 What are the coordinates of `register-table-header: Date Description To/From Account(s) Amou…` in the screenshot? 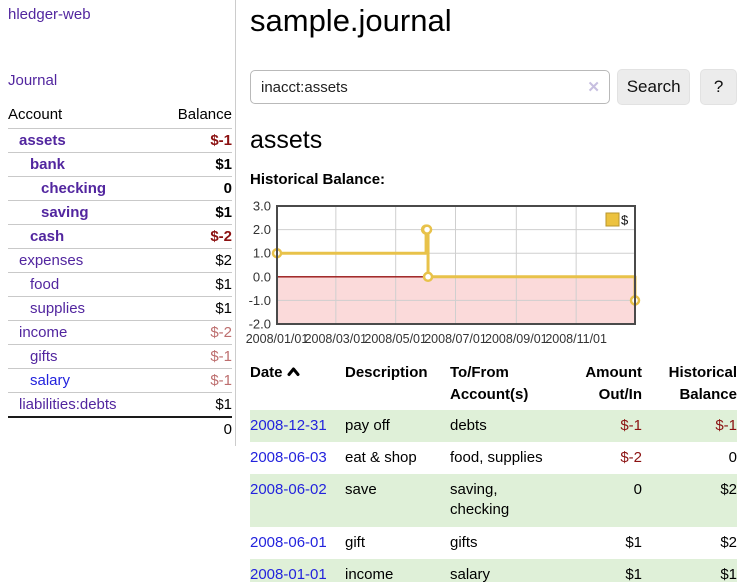 It's located at (493, 385).